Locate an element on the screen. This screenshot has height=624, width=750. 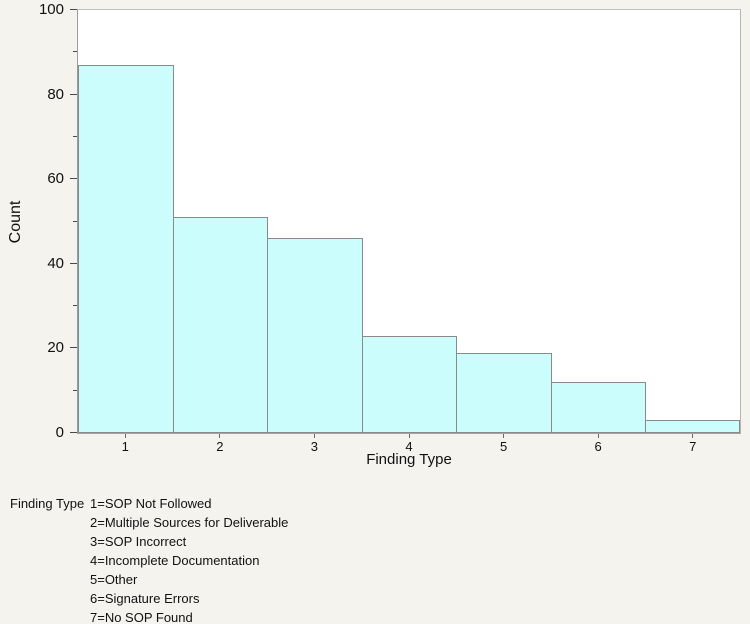
y-axis-tick-label: 0 is located at coordinates (59, 432).